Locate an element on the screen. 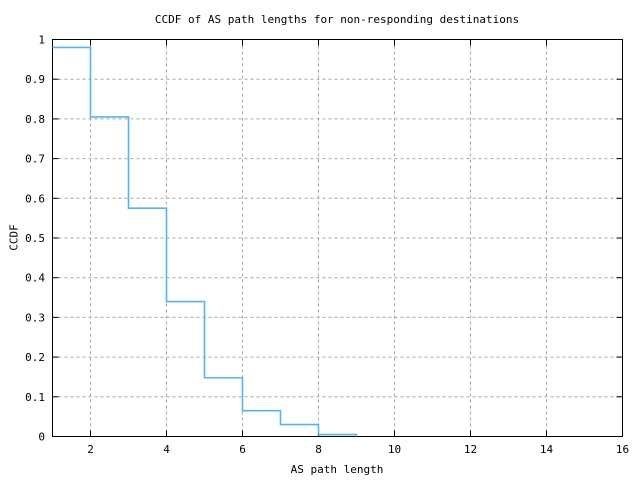  x-tick-label: 16 is located at coordinates (622, 449).